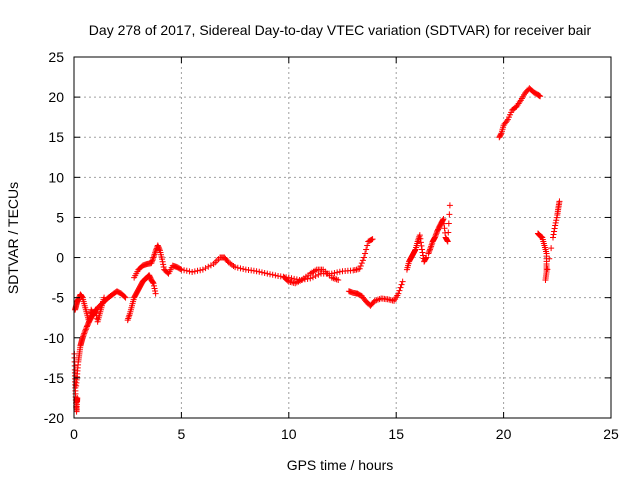 This screenshot has width=640, height=480. Describe the element at coordinates (56, 97) in the screenshot. I see `y-tick-label: 20` at that location.